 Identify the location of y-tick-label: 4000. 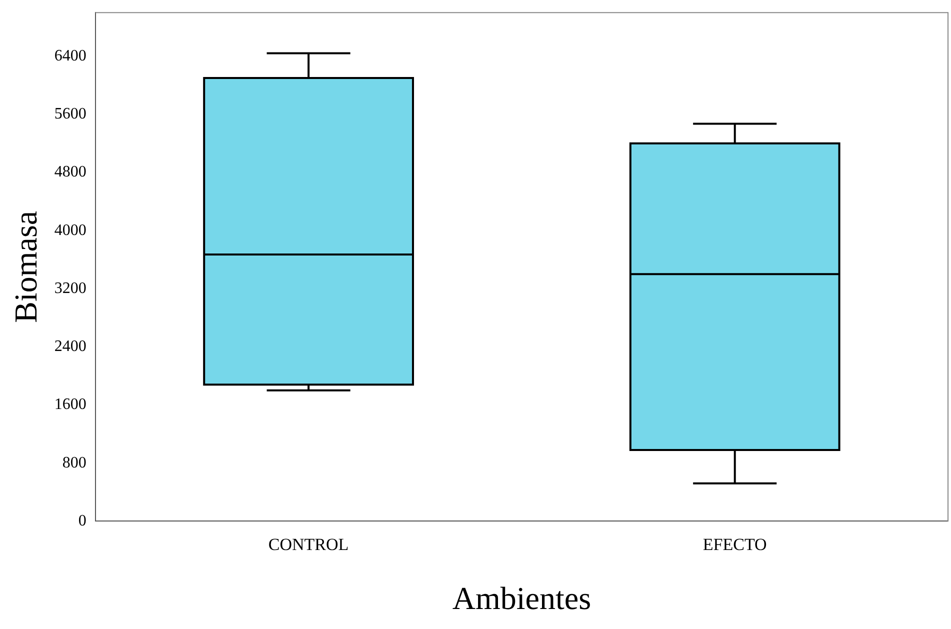
(70, 230).